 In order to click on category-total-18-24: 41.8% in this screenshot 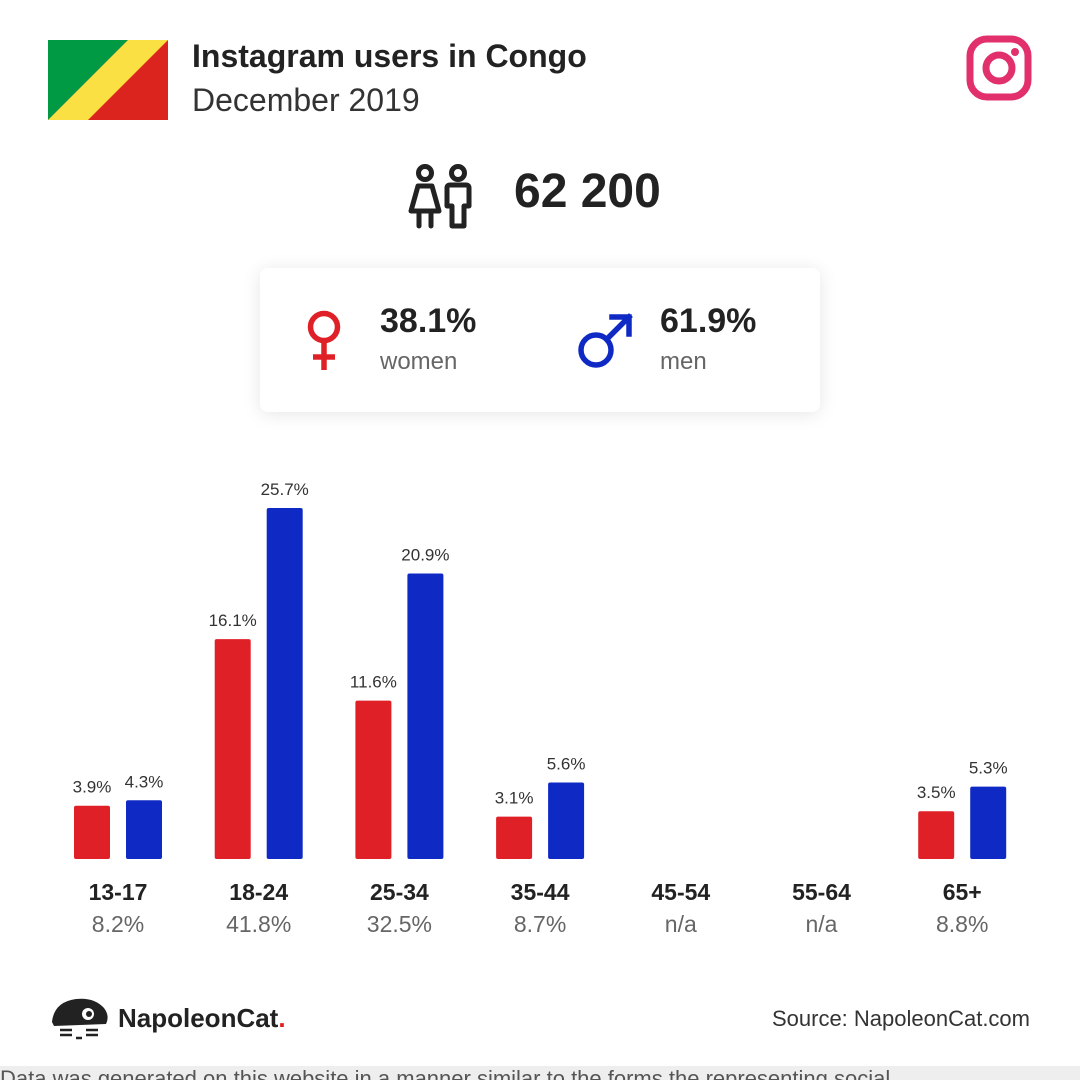, I will do `click(258, 924)`.